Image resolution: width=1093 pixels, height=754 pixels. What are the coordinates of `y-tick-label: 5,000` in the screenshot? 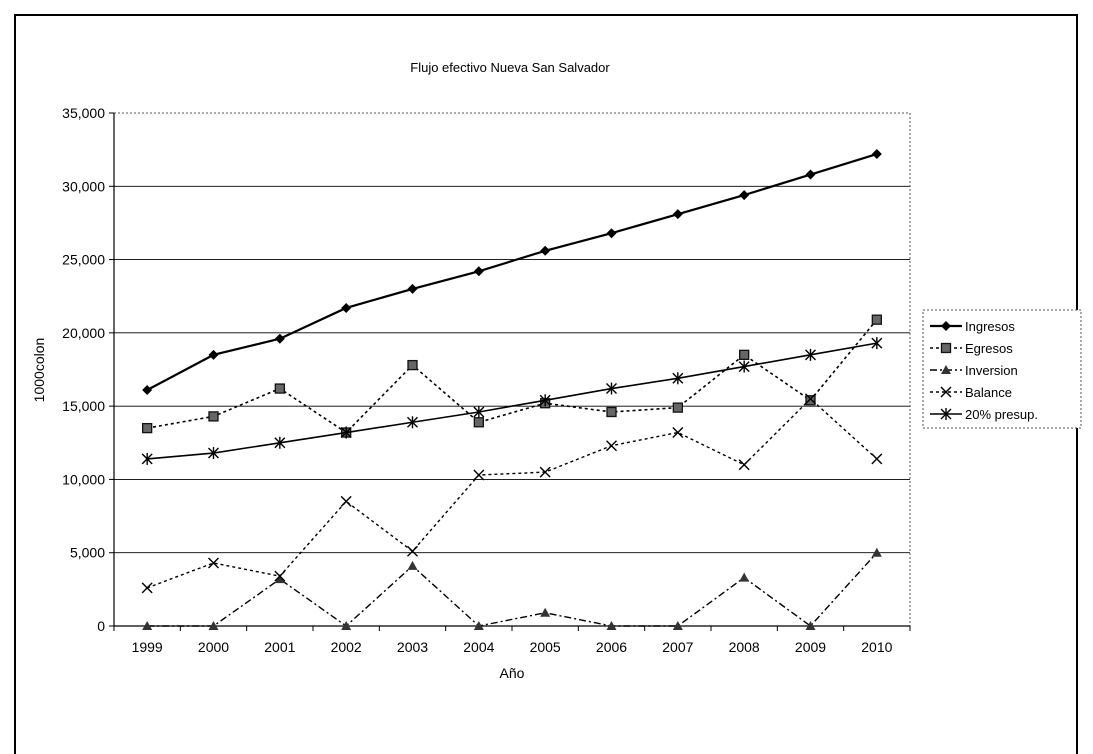 It's located at (87, 553).